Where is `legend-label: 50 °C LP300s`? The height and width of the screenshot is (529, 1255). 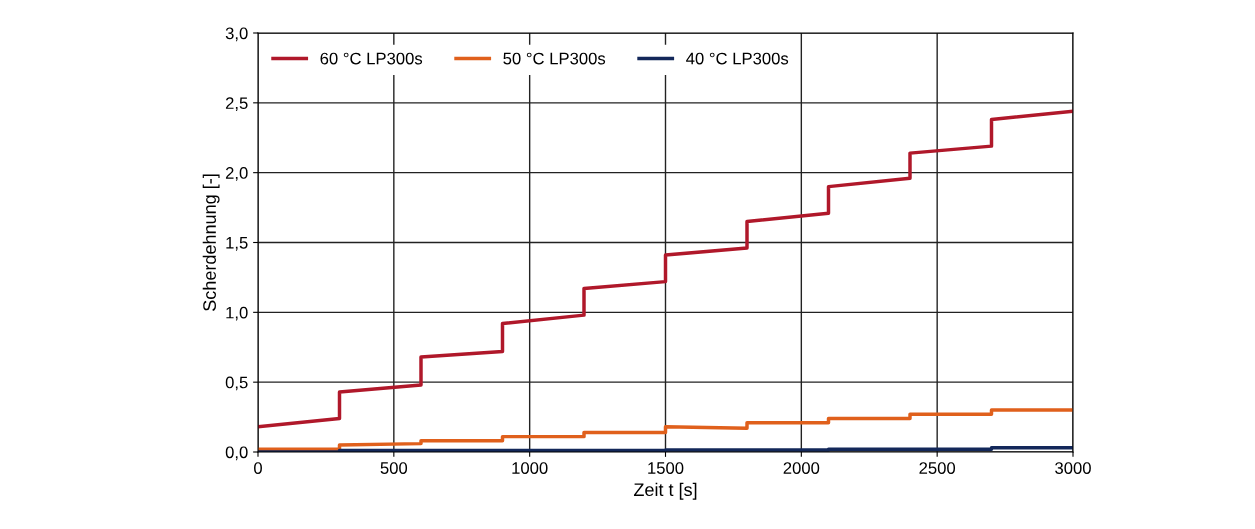
legend-label: 50 °C LP300s is located at coordinates (554, 58).